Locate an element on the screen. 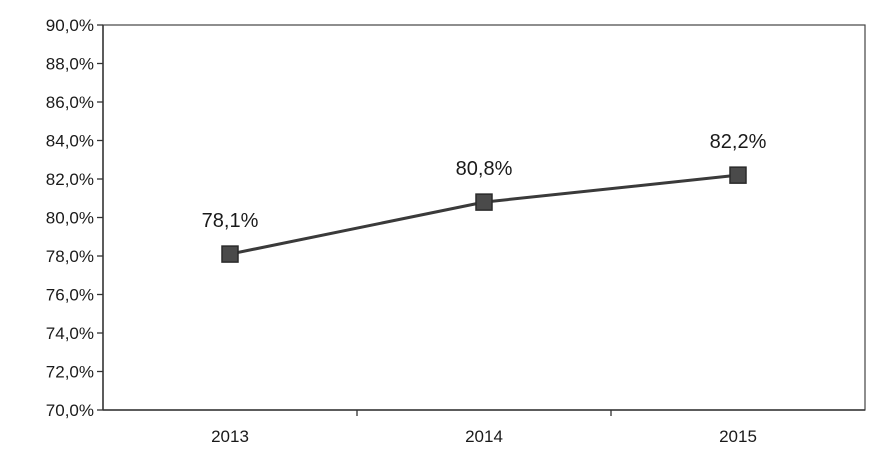 The width and height of the screenshot is (877, 449). series-line is located at coordinates (484, 214).